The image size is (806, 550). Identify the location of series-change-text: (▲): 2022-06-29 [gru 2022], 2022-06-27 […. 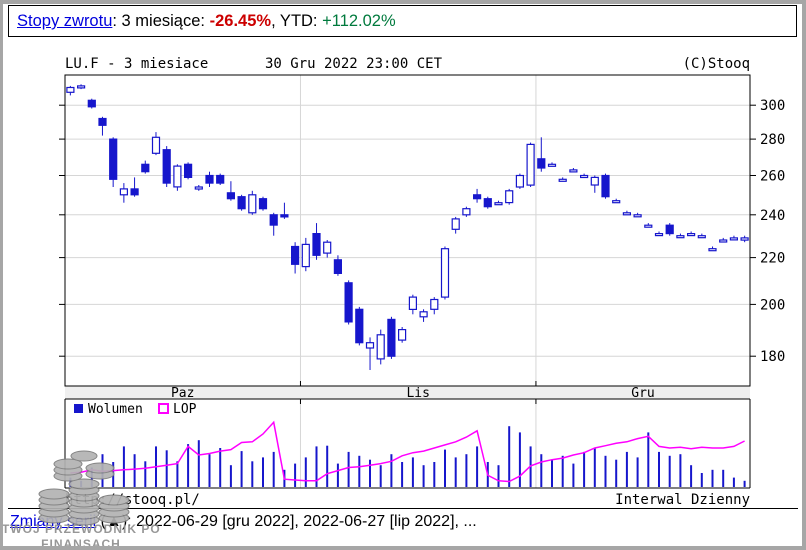
(286, 521).